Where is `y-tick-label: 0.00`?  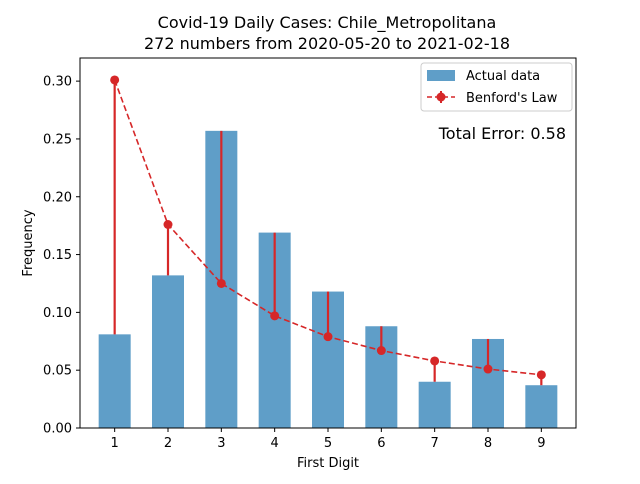 y-tick-label: 0.00 is located at coordinates (57, 429).